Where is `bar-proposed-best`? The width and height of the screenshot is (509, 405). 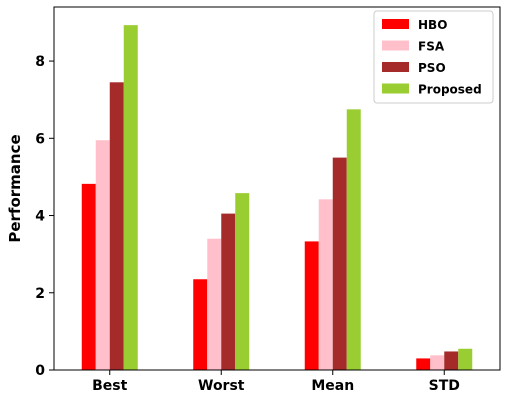
bar-proposed-best is located at coordinates (130, 198).